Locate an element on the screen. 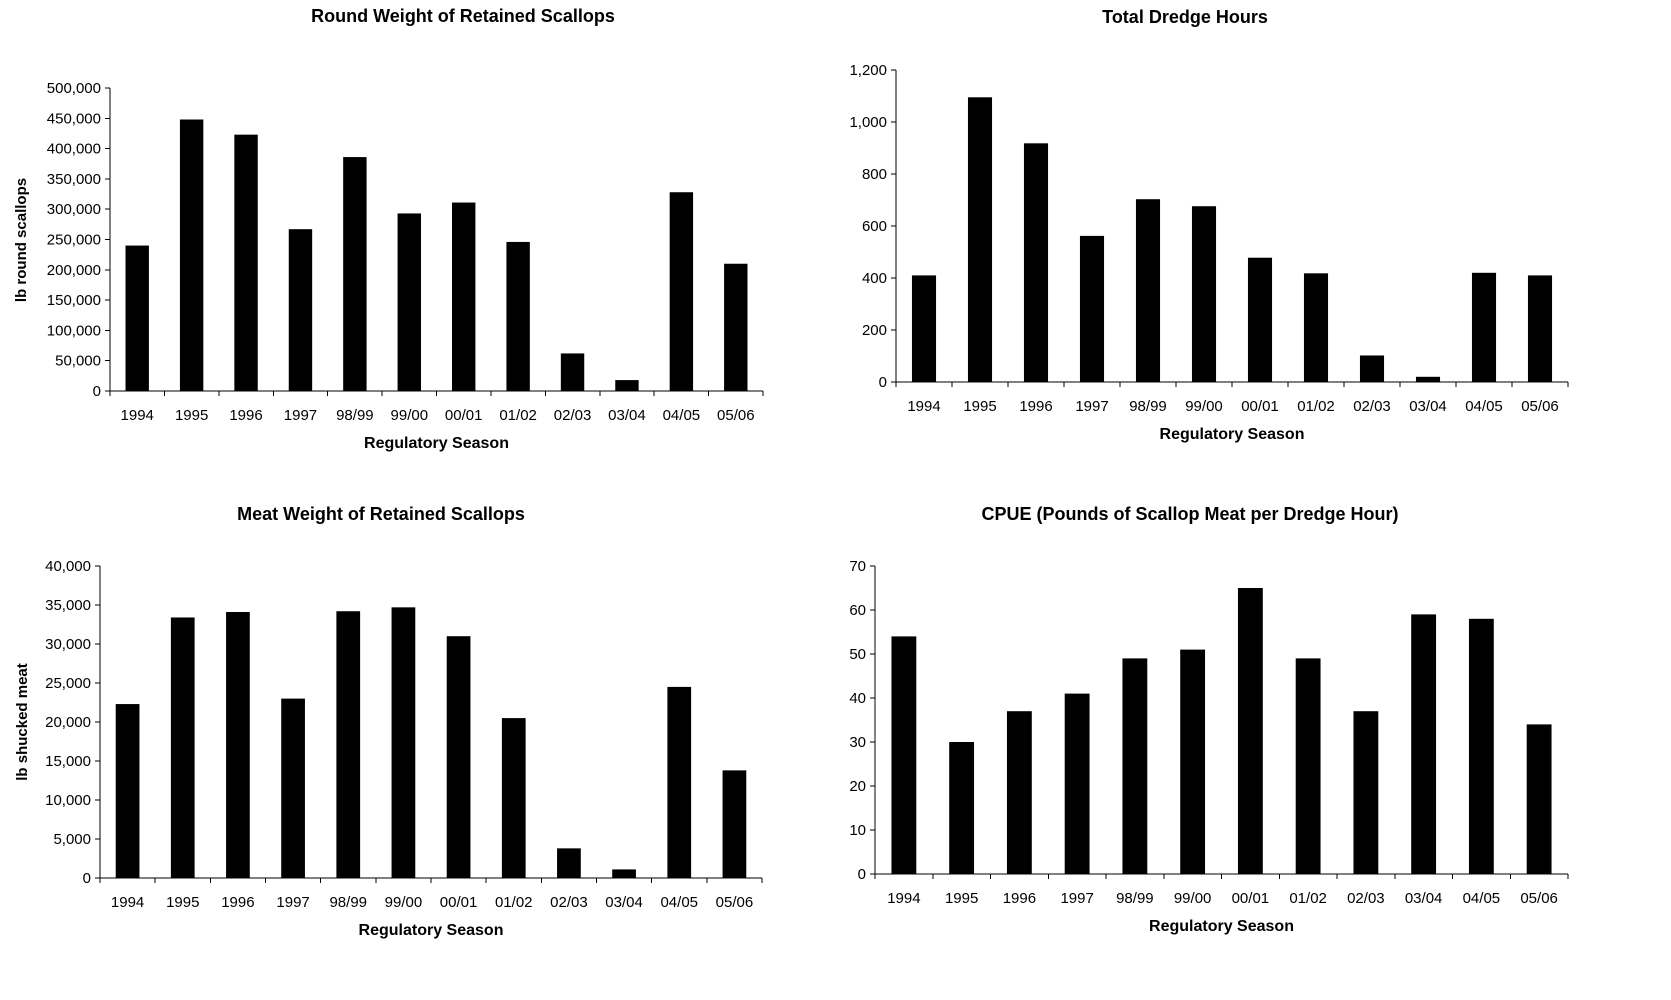 This screenshot has width=1671, height=1000. y-tick-label: 250,000 is located at coordinates (74, 240).